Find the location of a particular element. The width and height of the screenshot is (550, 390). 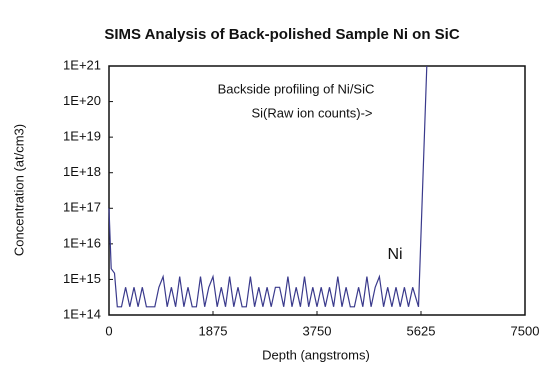

x-tick-label: 0 is located at coordinates (108, 330).